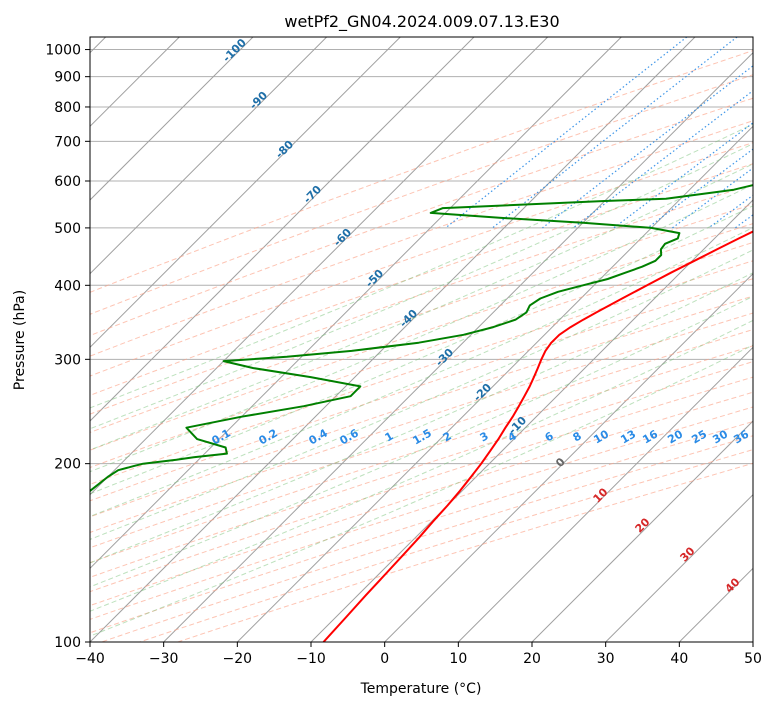 The height and width of the screenshot is (708, 775). What do you see at coordinates (444, 357) in the screenshot?
I see `dry-adiabat-label: -30` at bounding box center [444, 357].